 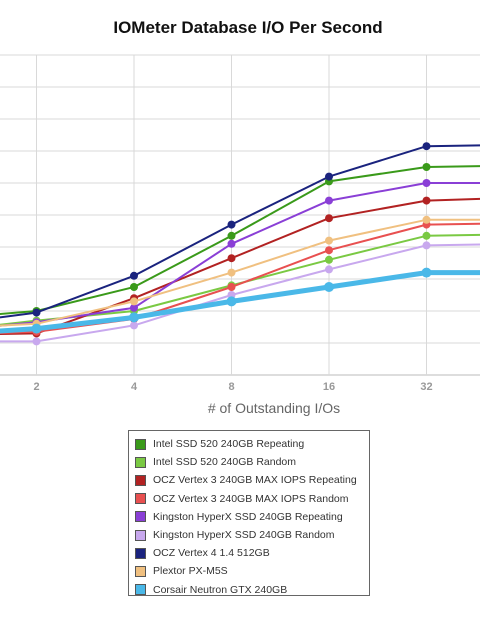 What do you see at coordinates (426, 387) in the screenshot?
I see `x-tick-label: 32` at bounding box center [426, 387].